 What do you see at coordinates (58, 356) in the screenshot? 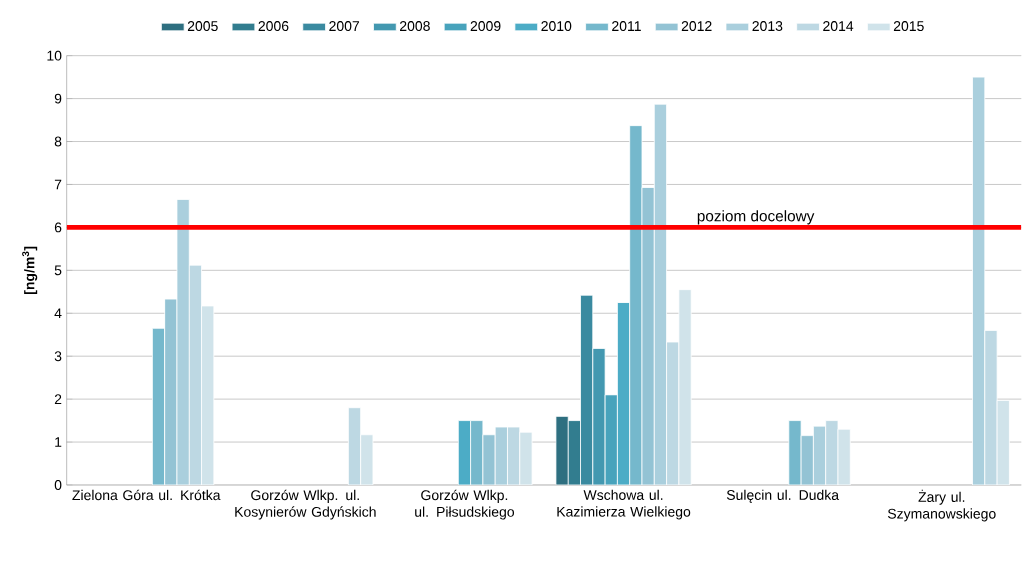
I see `y-tick-label: 3` at bounding box center [58, 356].